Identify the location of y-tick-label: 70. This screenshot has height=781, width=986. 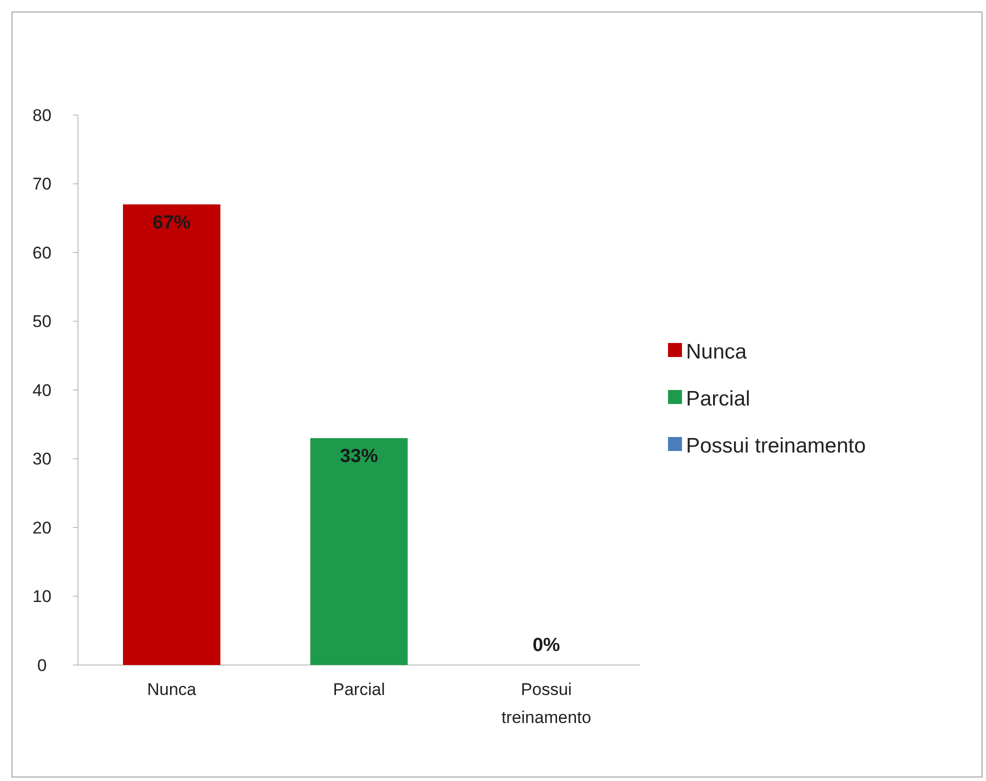
(42, 184).